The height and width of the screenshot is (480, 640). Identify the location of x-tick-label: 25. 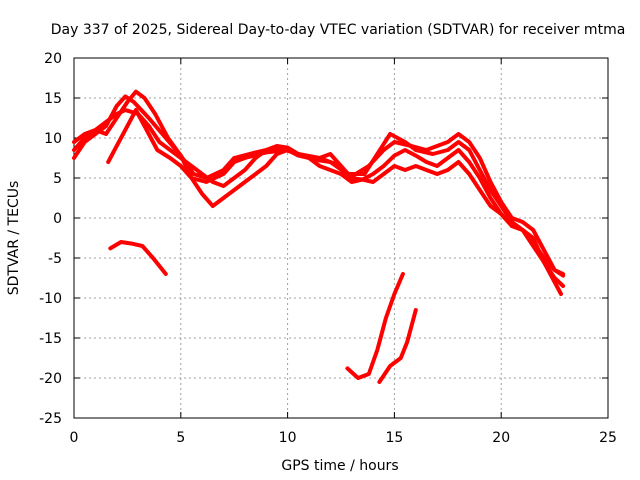
(608, 438).